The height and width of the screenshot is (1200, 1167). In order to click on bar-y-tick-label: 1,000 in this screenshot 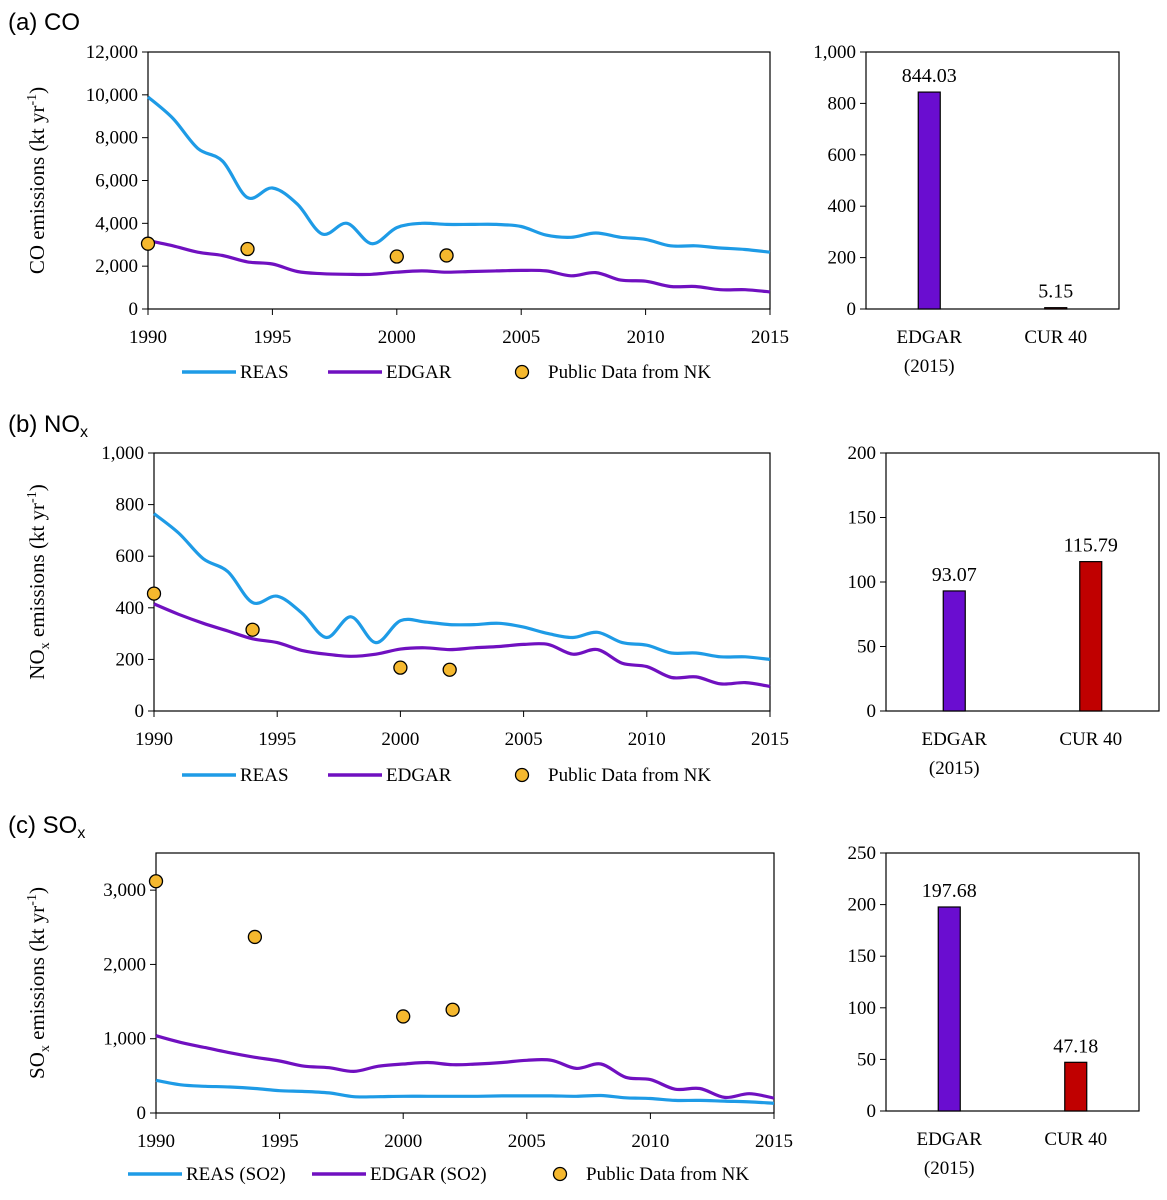, I will do `click(834, 52)`.